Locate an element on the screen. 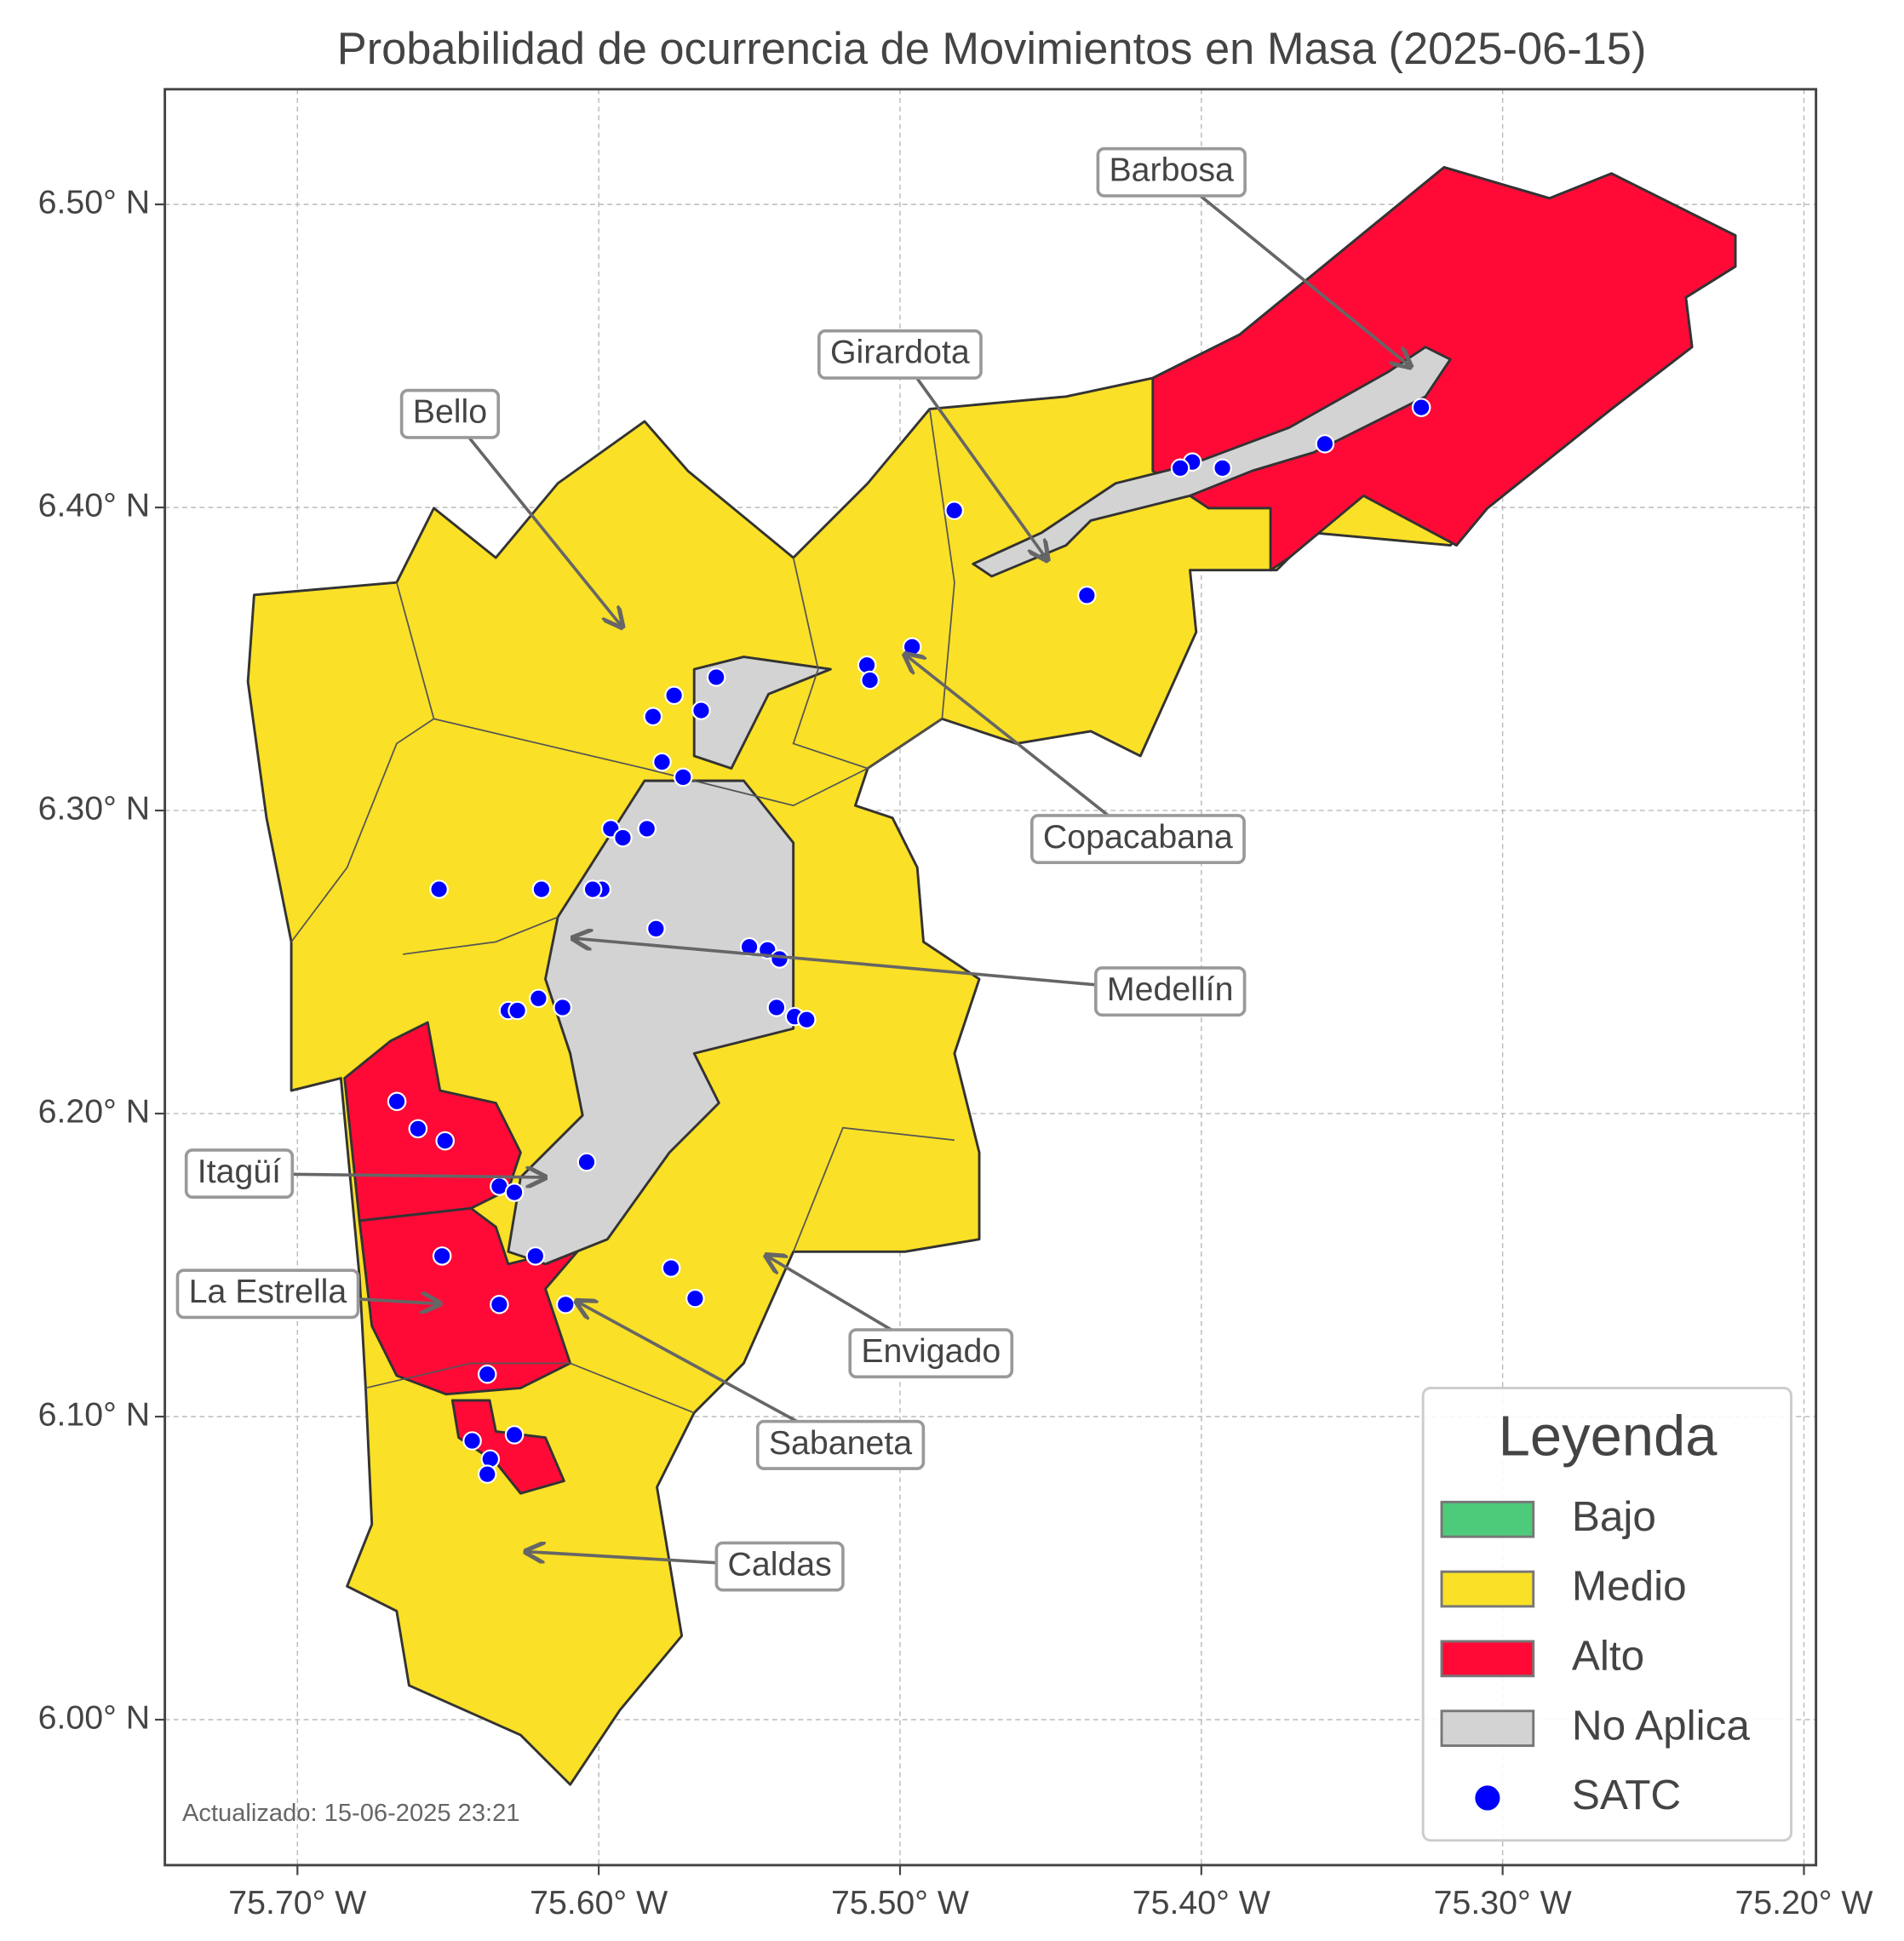 Image resolution: width=1904 pixels, height=1941 pixels. annotation-label: Bello is located at coordinates (450, 412).